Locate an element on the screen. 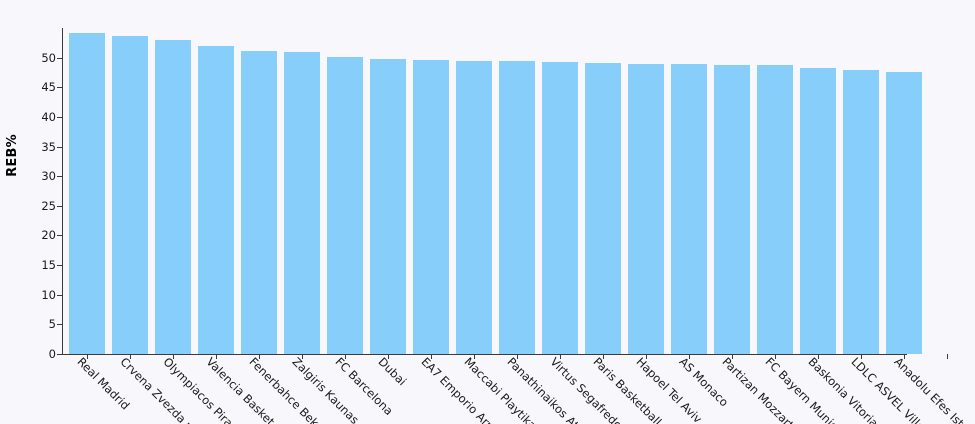 The height and width of the screenshot is (424, 975). y-axis-tick-label: 50 is located at coordinates (42, 57).